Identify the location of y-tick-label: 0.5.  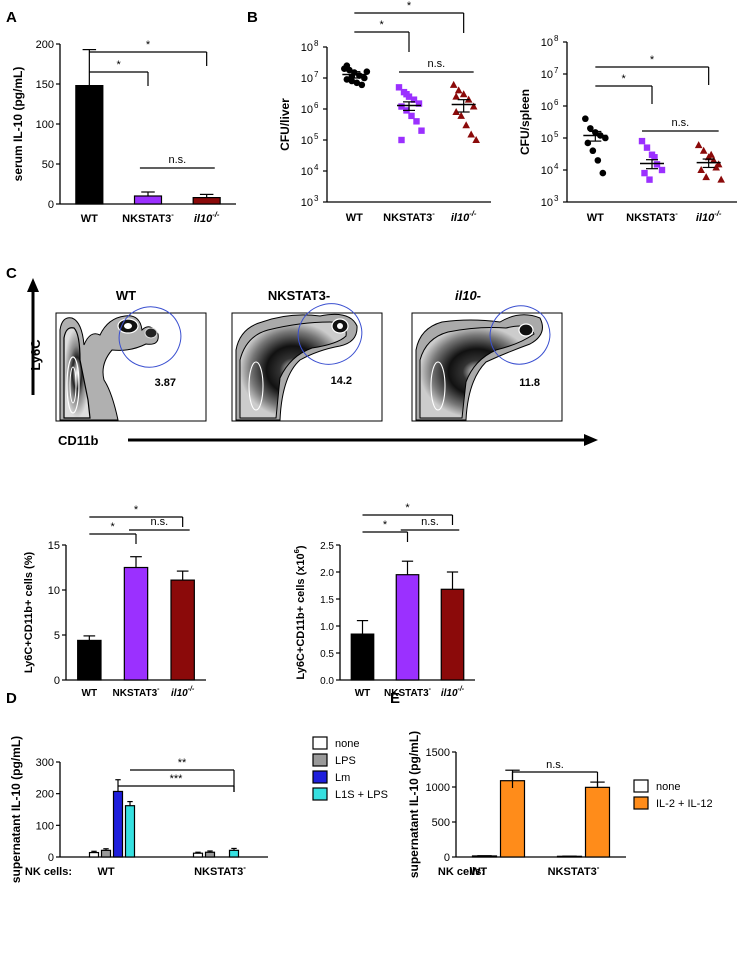
(327, 654).